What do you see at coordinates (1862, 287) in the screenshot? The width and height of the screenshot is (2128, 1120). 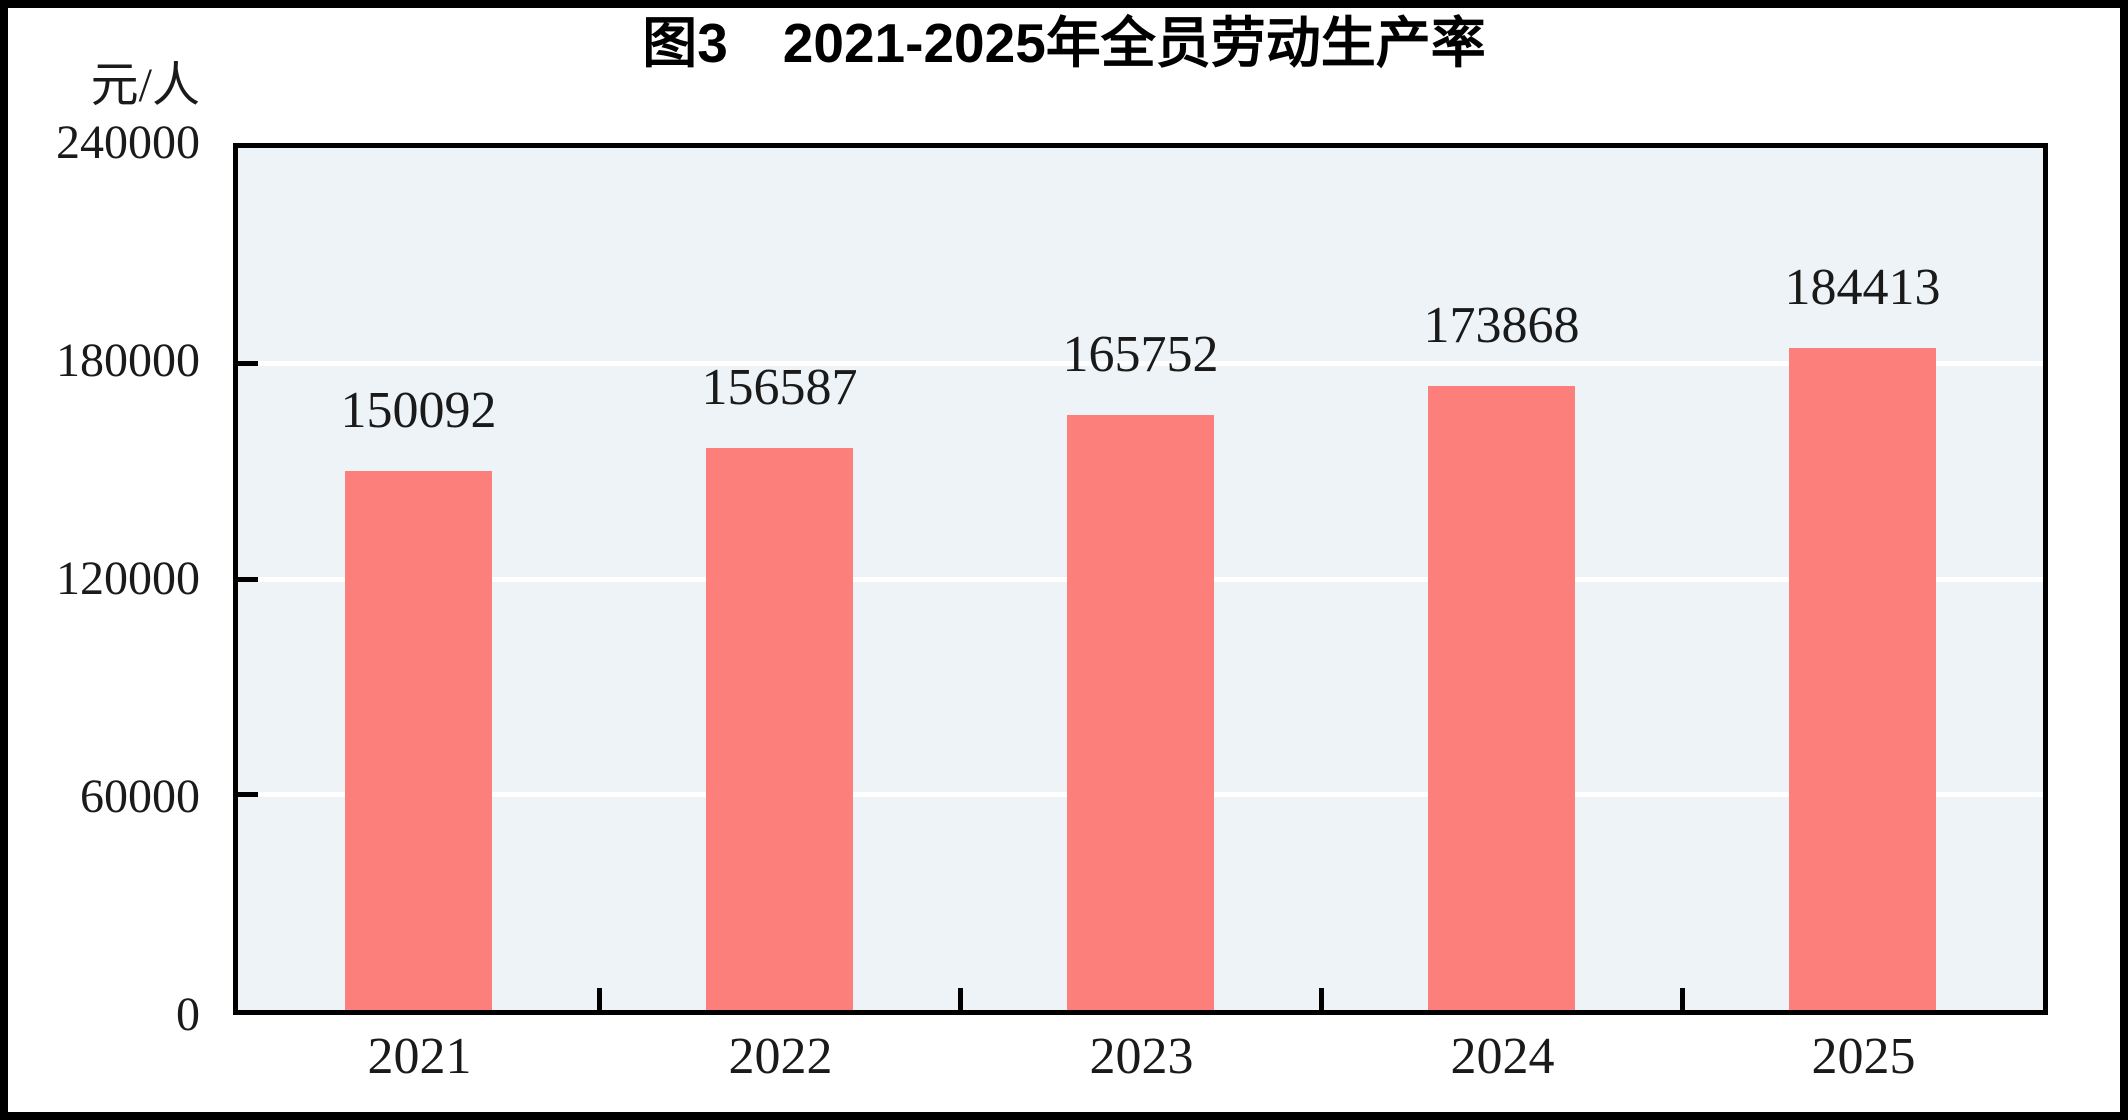 I see `bar-value-label-2025: 184413` at bounding box center [1862, 287].